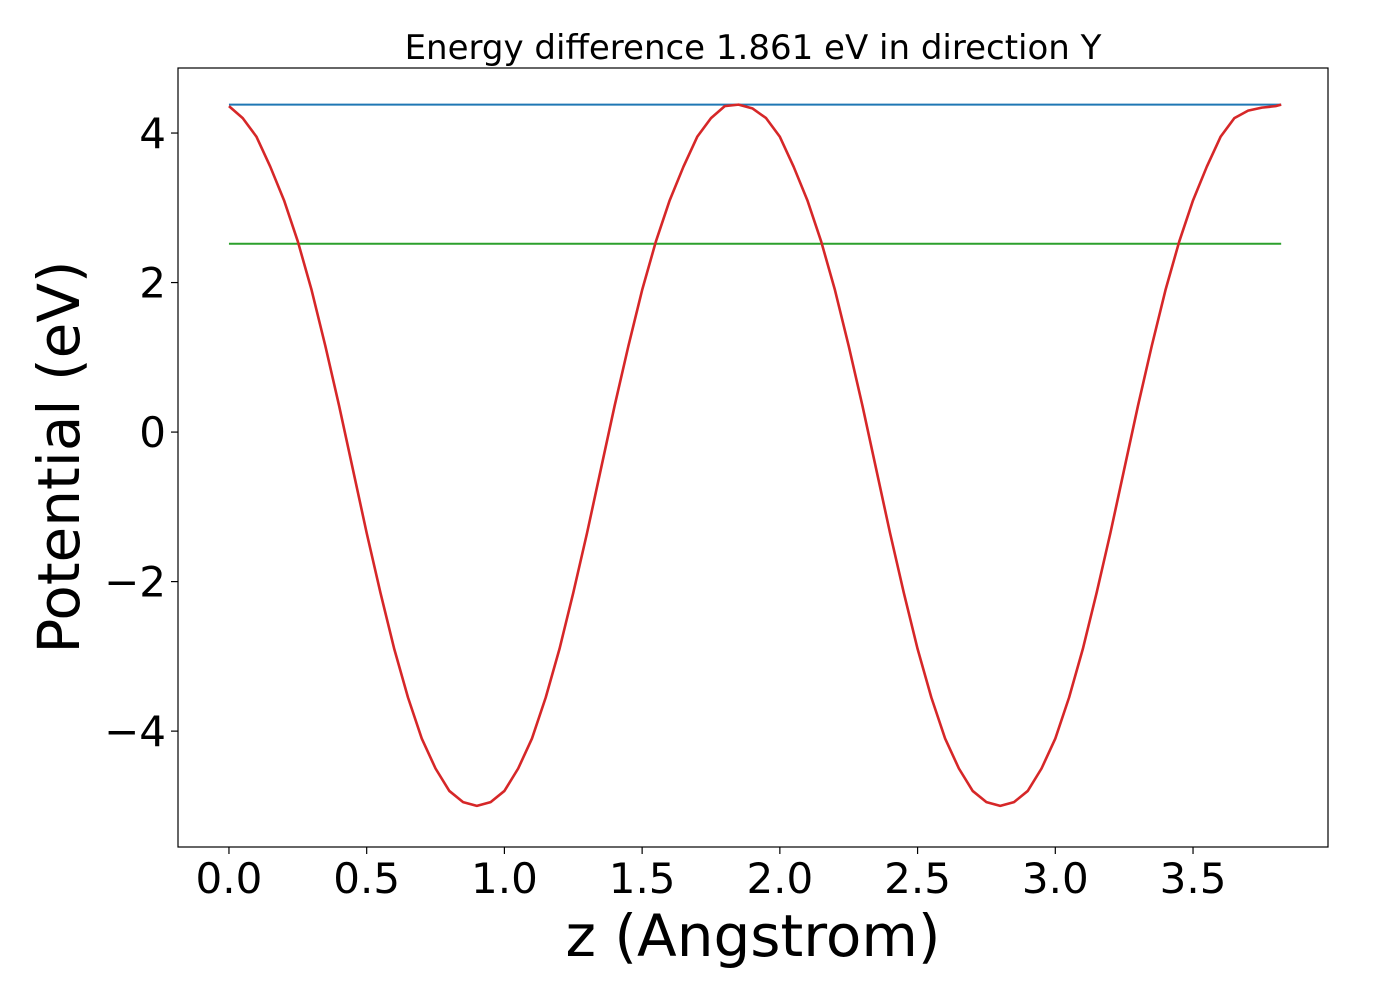  Describe the element at coordinates (917, 878) in the screenshot. I see `x-tick-label: 2.5` at that location.